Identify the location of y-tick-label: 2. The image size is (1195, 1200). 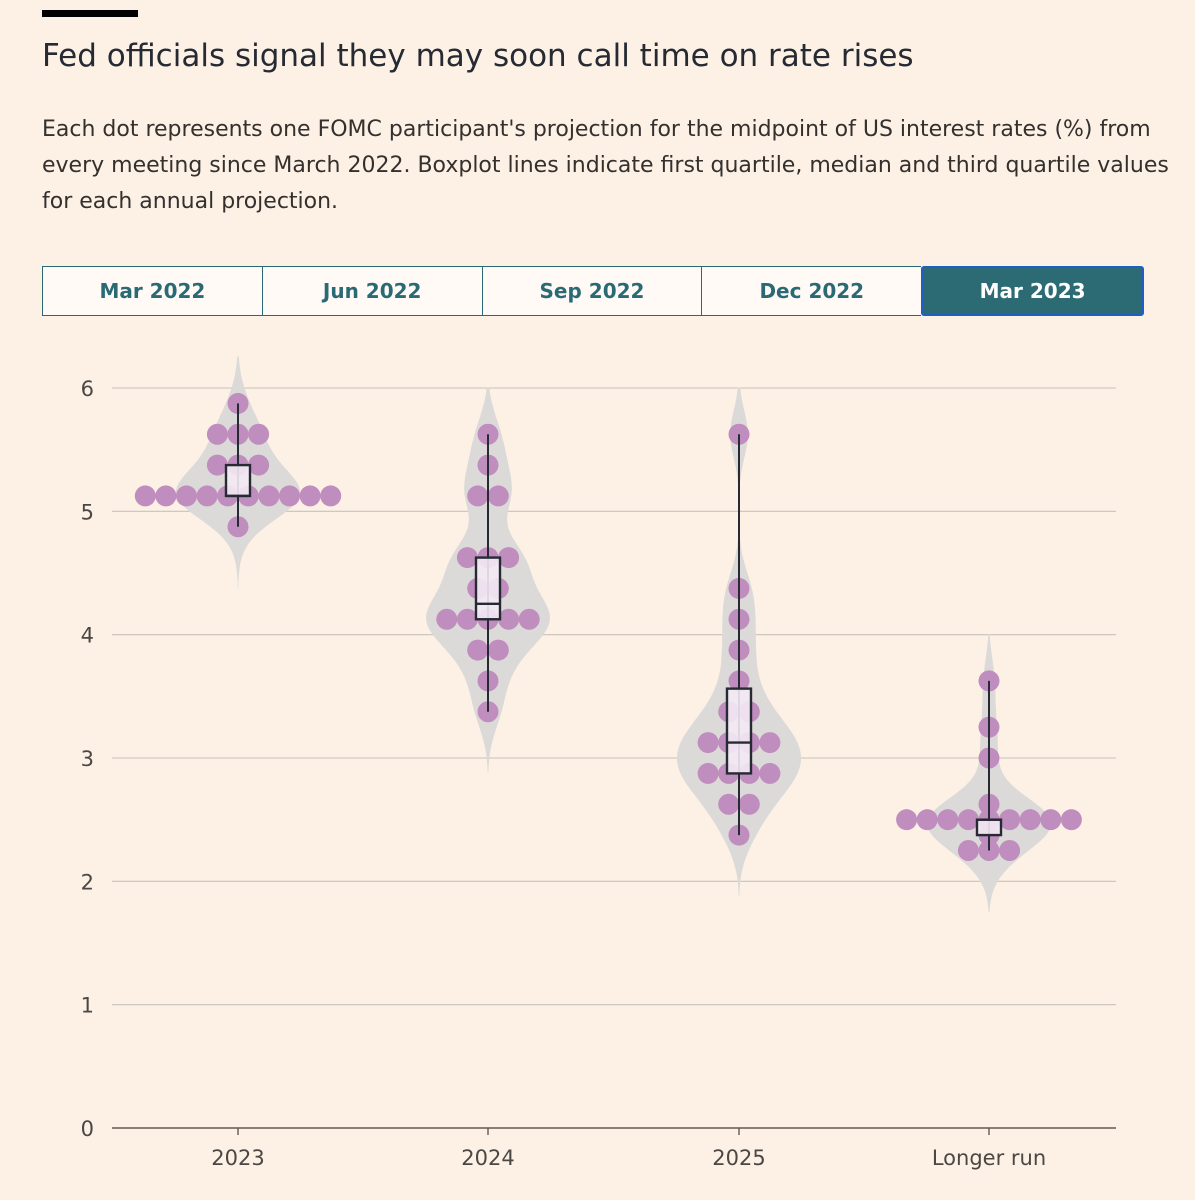
(87, 882).